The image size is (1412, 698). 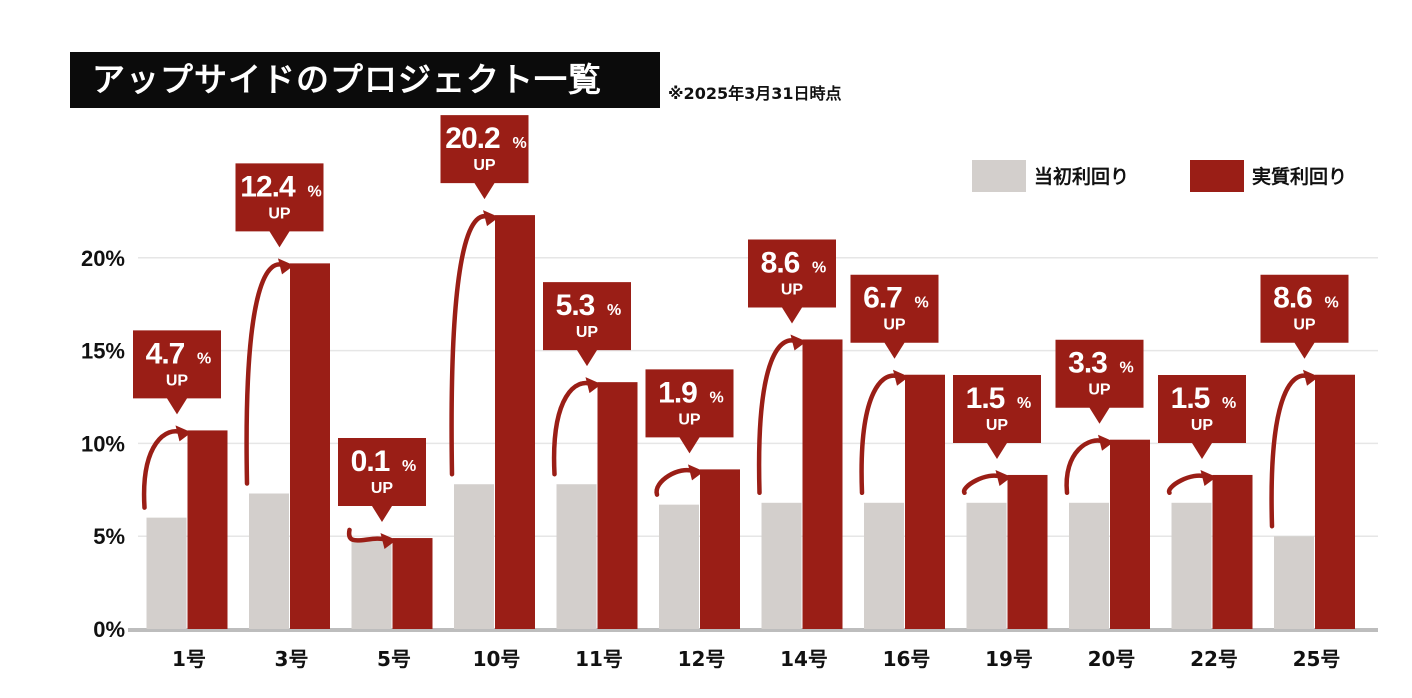 I want to click on increase-value: 12.4, so click(x=268, y=186).